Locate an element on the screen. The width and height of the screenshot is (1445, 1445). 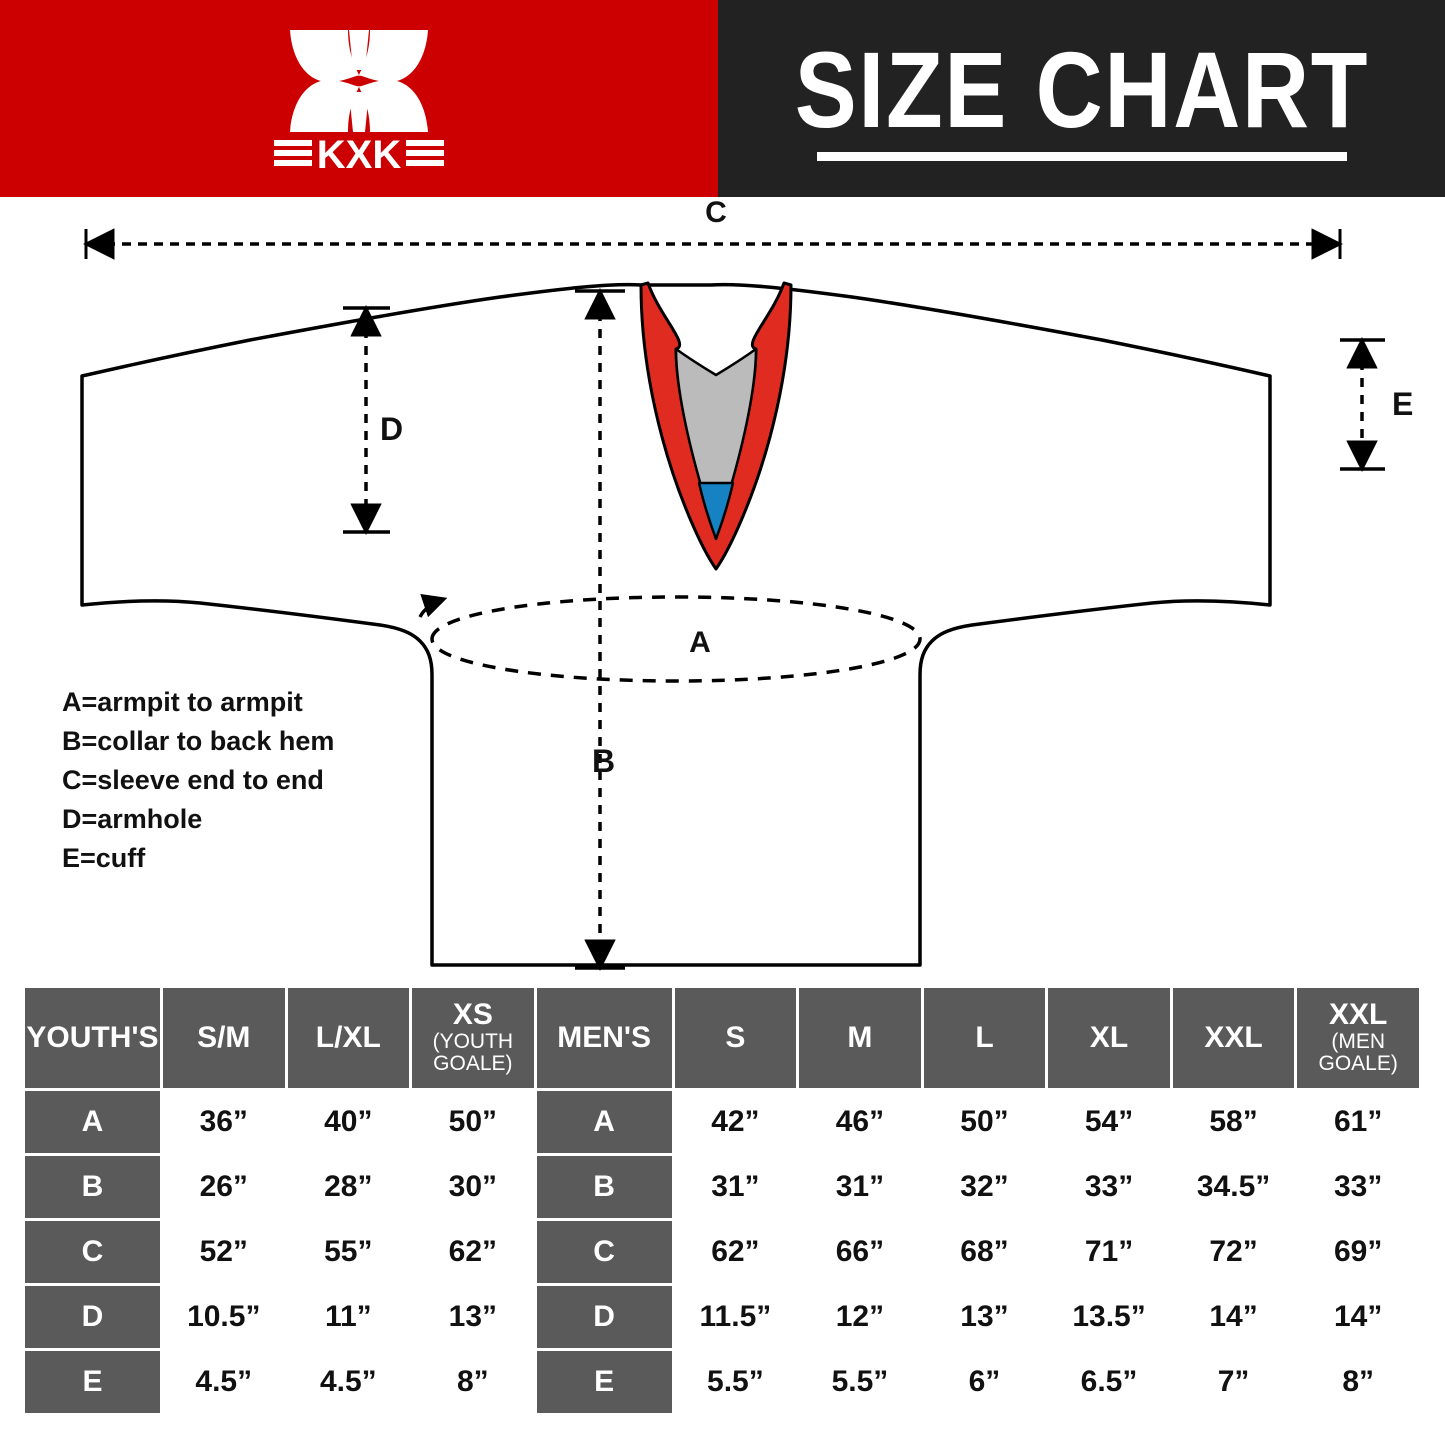
legend-line-e: E=cuff is located at coordinates (104, 857).